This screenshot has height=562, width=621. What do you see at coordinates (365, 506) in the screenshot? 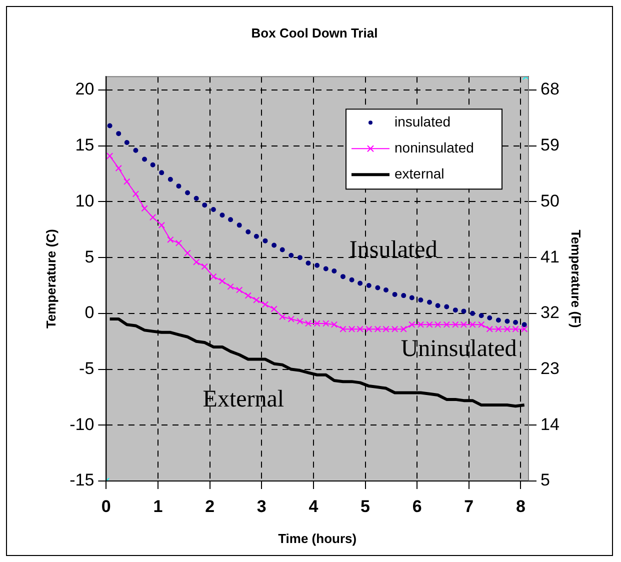
I see `x-tick-label: 5` at bounding box center [365, 506].